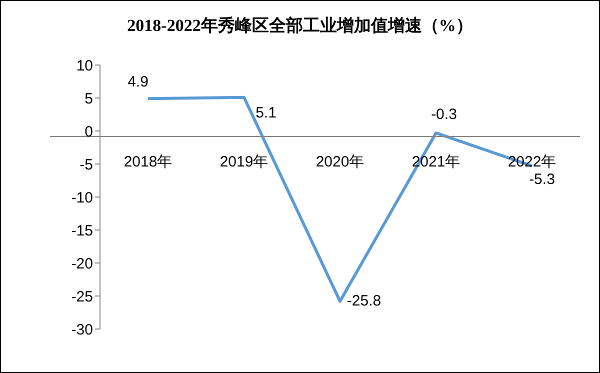  What do you see at coordinates (88, 99) in the screenshot?
I see `y-tick-label: 5` at bounding box center [88, 99].